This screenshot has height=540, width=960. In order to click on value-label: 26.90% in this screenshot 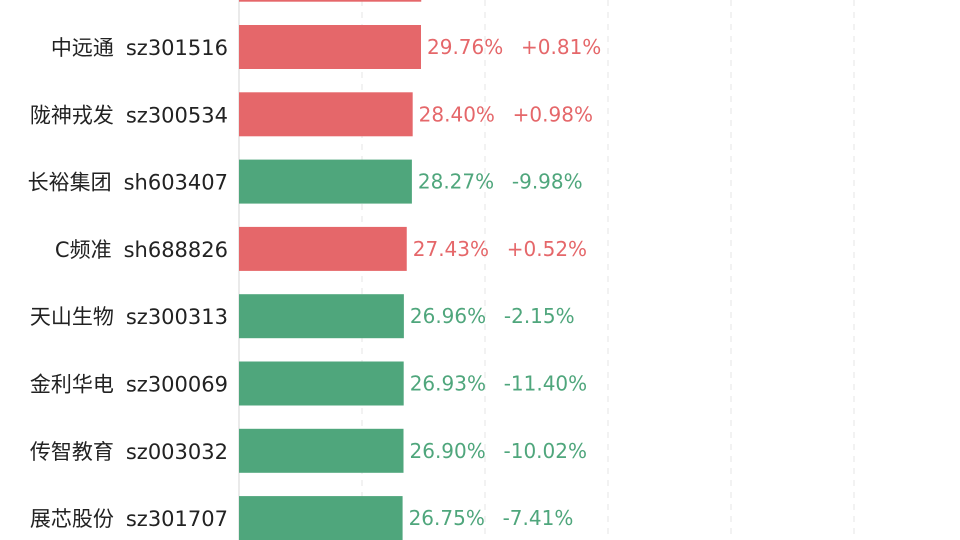, I will do `click(448, 451)`.